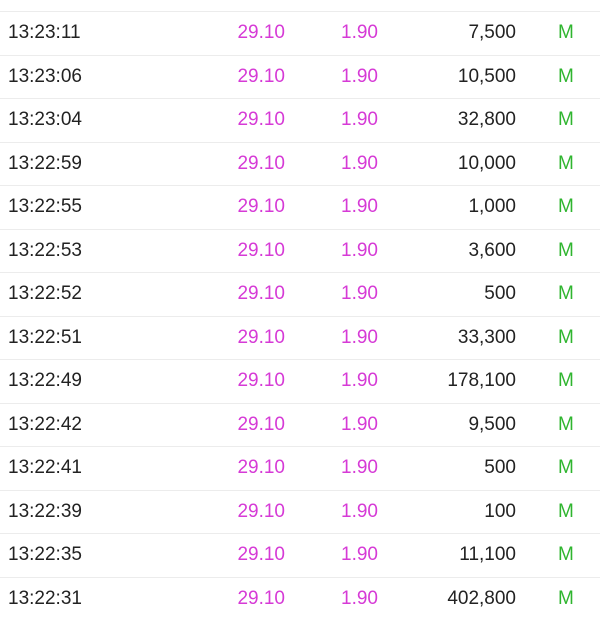 Image resolution: width=600 pixels, height=620 pixels. Describe the element at coordinates (45, 207) in the screenshot. I see `trade-time: 13:22:55` at that location.